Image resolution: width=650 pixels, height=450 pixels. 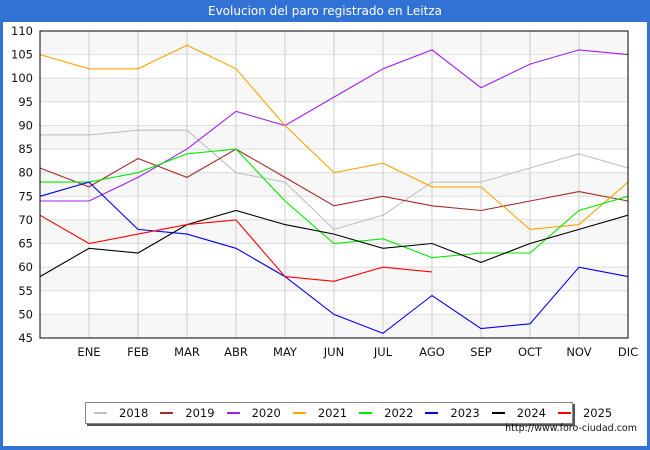 I want to click on y-tick-label: 110, so click(x=22, y=31).